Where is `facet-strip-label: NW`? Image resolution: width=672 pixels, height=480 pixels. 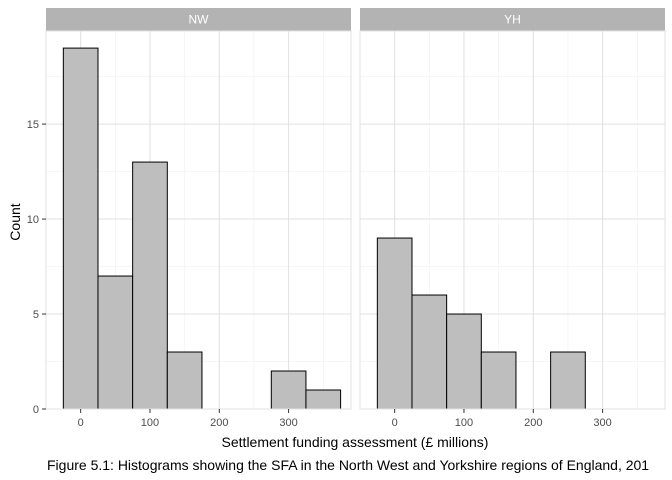 facet-strip-label: NW is located at coordinates (199, 20).